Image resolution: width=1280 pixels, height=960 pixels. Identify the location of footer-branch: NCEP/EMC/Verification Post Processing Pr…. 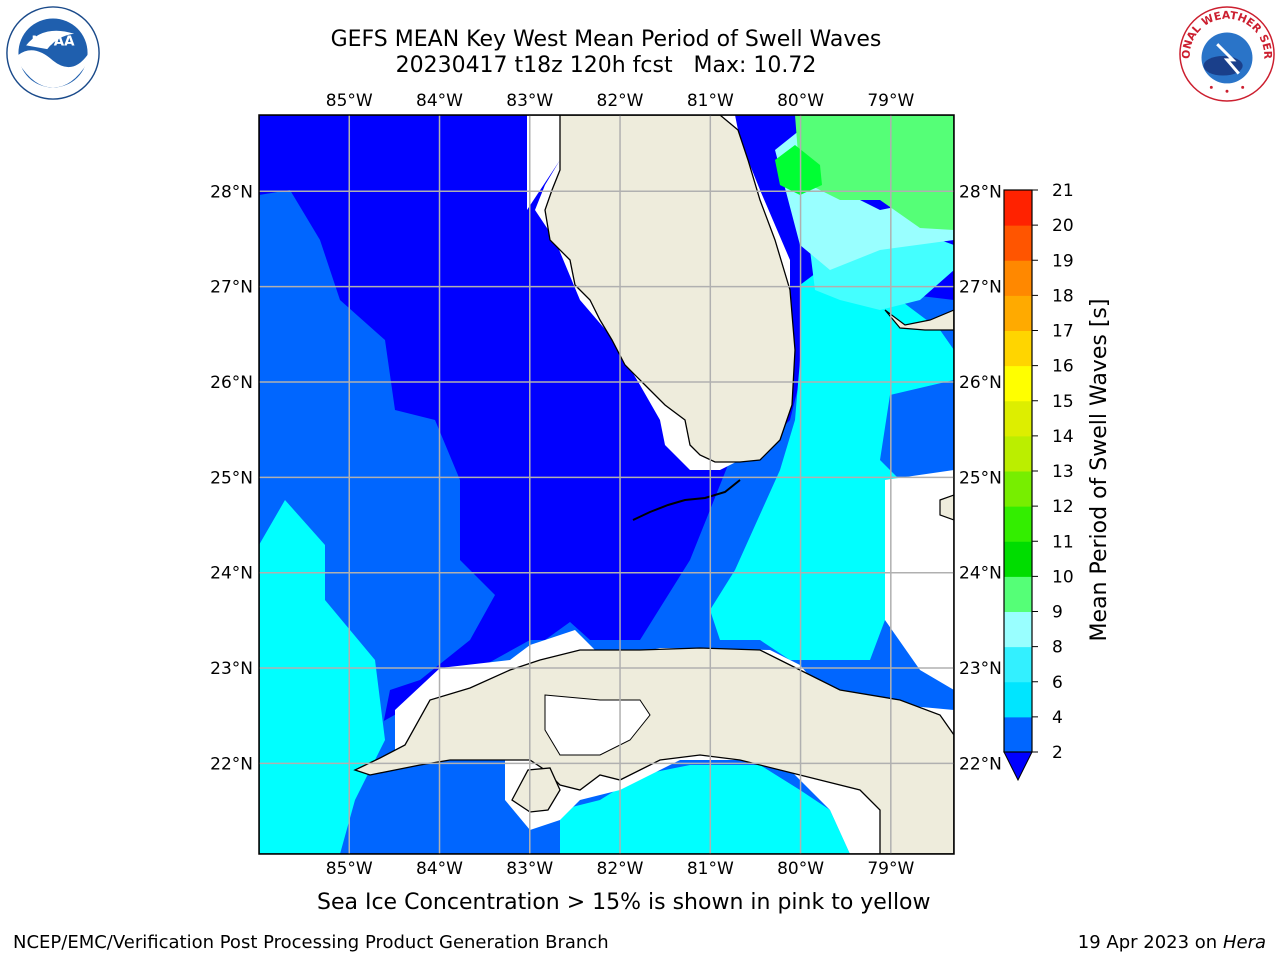
(311, 942).